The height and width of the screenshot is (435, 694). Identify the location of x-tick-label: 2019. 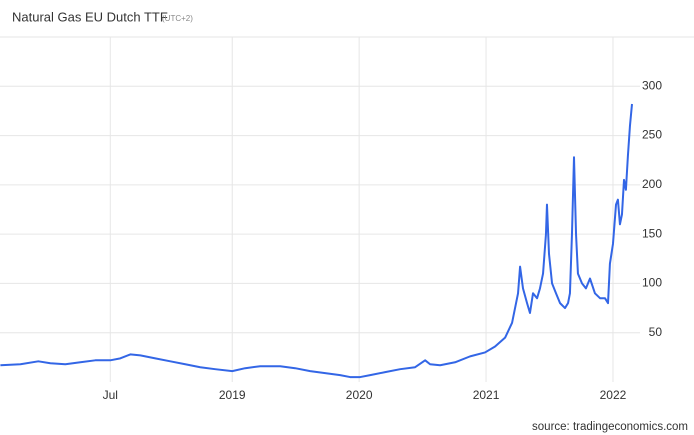
(232, 395).